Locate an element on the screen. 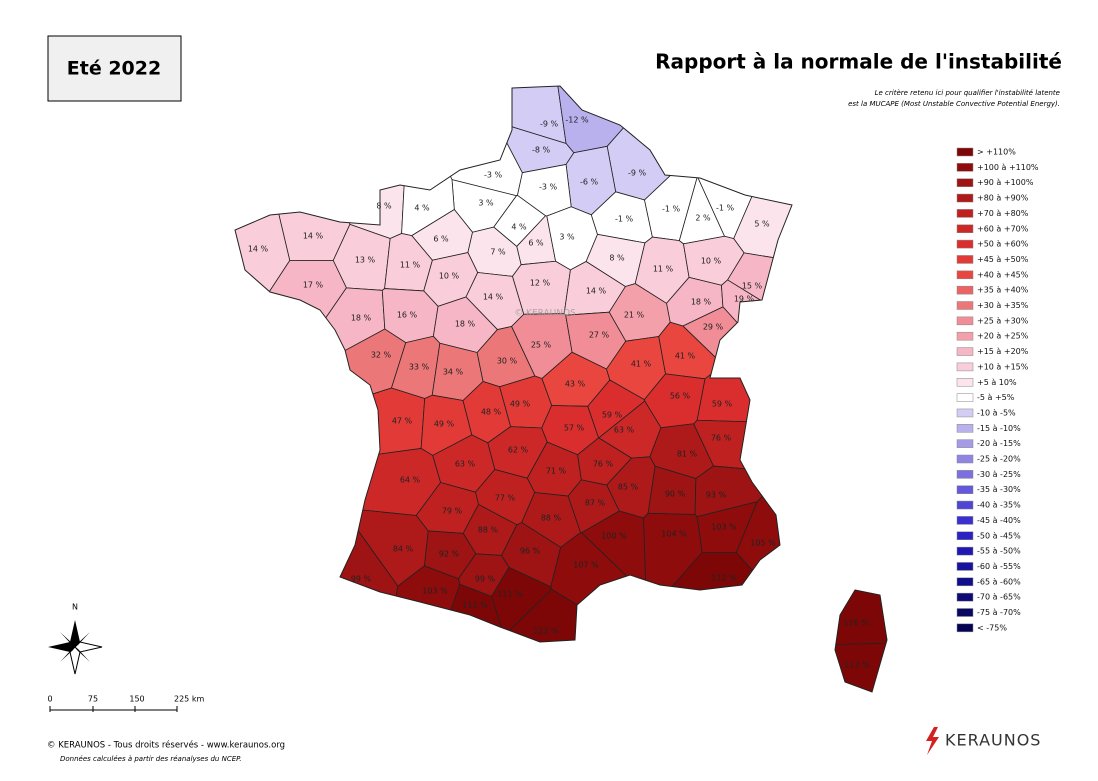 The image size is (1098, 781). legend-label: +40 à +45% is located at coordinates (1003, 274).